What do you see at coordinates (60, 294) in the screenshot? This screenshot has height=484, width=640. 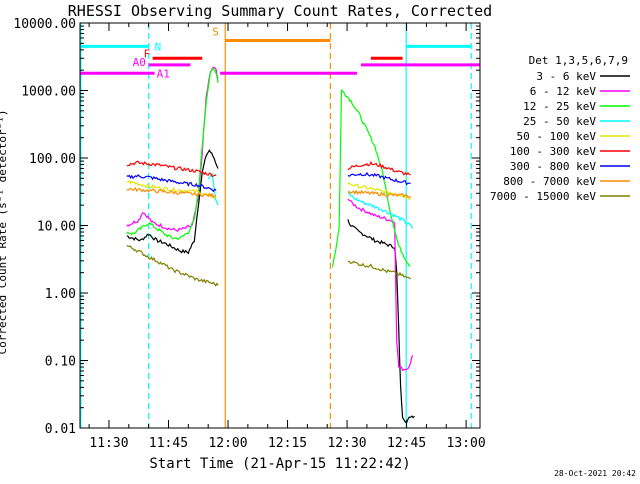 I see `y-tick-label: 1.00` at bounding box center [60, 294].